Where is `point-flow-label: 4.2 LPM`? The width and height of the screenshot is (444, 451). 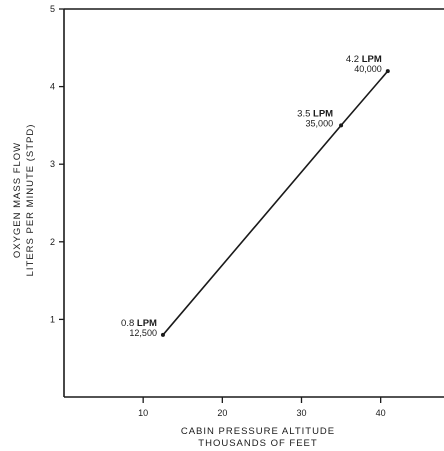
point-flow-label: 4.2 LPM is located at coordinates (364, 59).